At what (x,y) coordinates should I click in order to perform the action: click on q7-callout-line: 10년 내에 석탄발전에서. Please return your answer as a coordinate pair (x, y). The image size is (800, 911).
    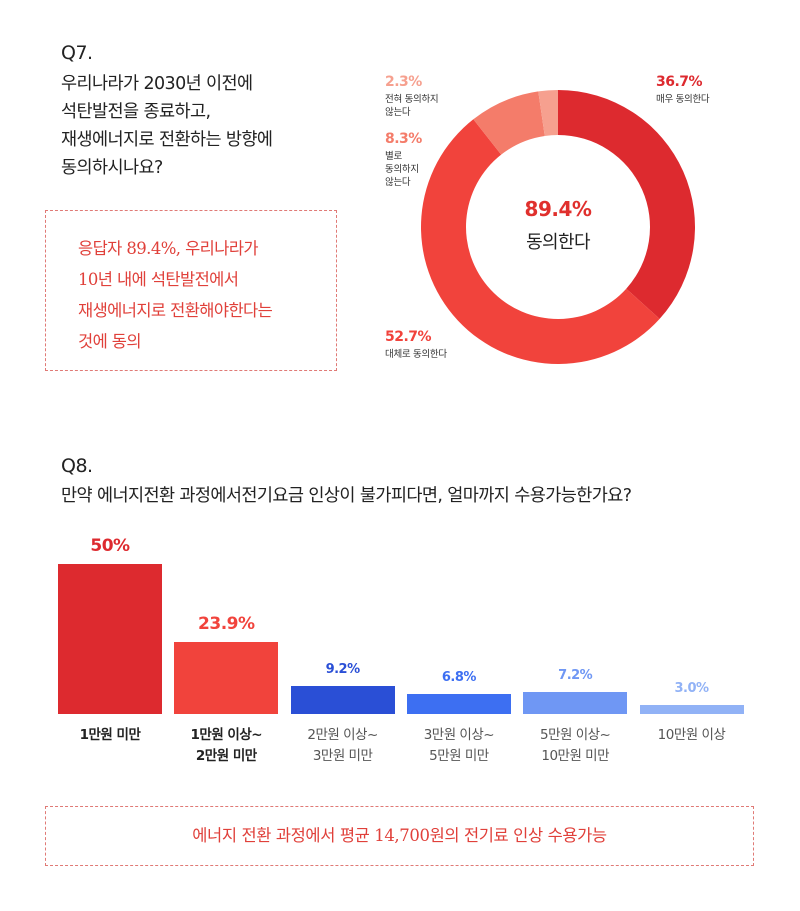
    Looking at the image, I should click on (158, 279).